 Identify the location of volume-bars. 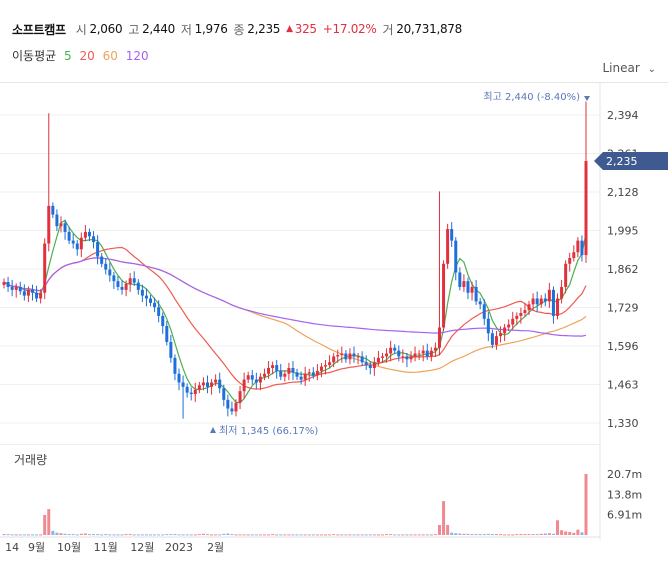
(295, 505).